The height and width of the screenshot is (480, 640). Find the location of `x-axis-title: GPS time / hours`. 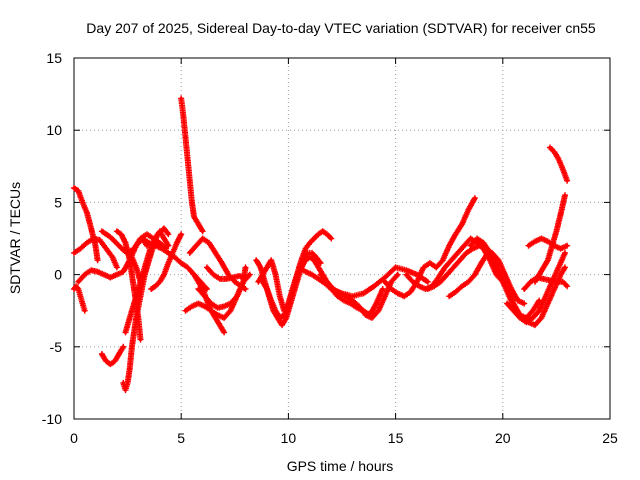

x-axis-title: GPS time / hours is located at coordinates (340, 466).